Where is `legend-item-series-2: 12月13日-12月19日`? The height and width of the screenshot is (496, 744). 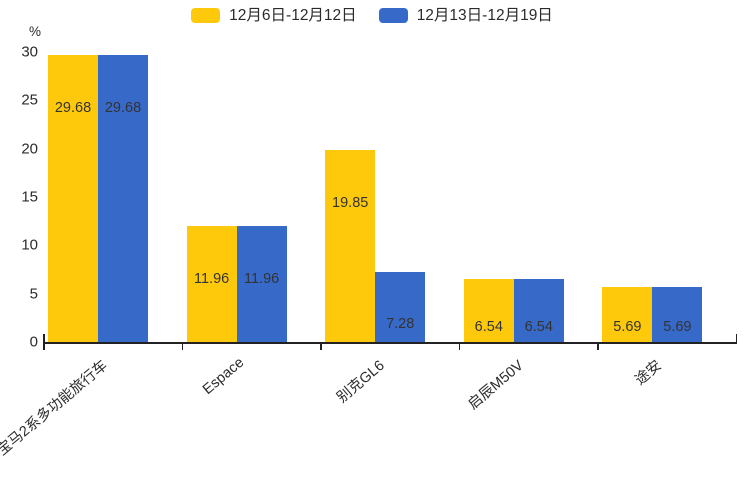 legend-item-series-2: 12月13日-12月19日 is located at coordinates (465, 15).